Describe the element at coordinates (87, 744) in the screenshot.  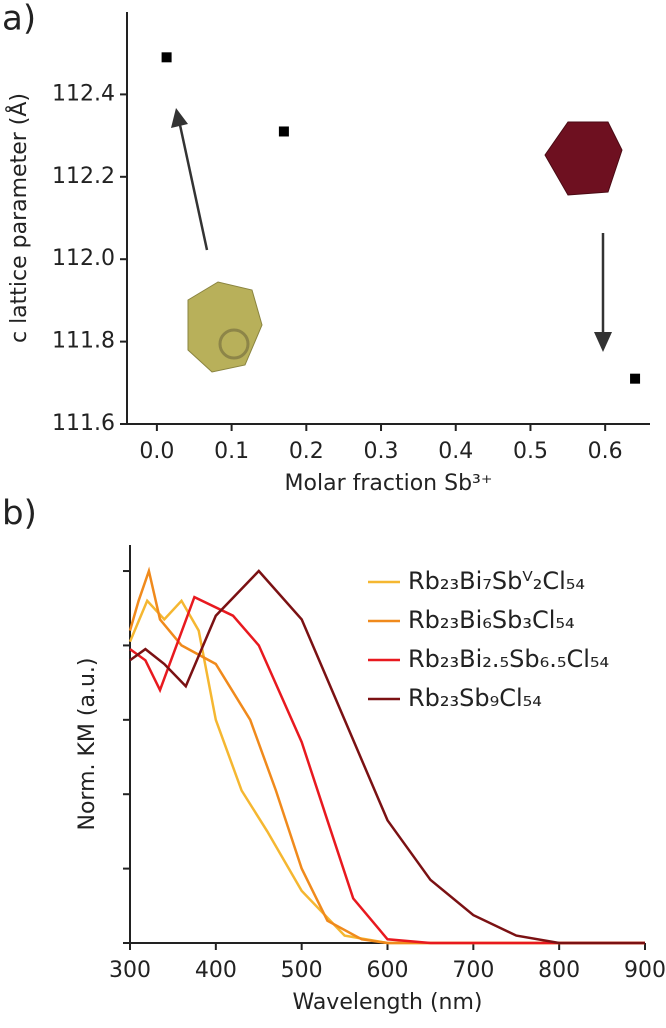
I see `y-axis-label: Norm. KM (a.u.)` at that location.